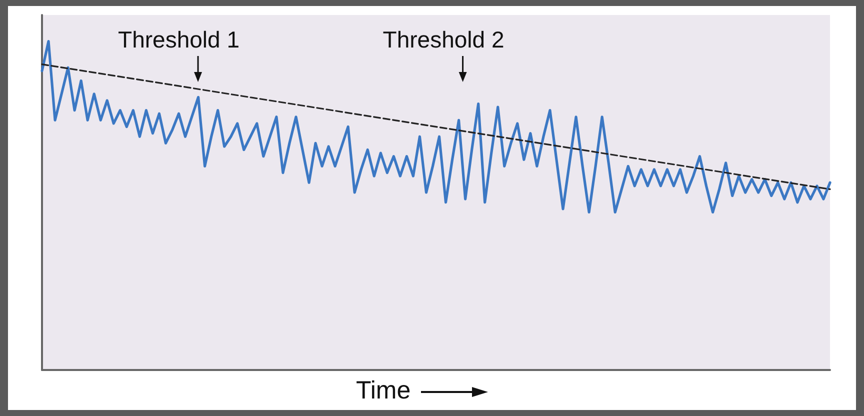 This screenshot has height=416, width=864. I want to click on annotation: Threshold 1, so click(179, 39).